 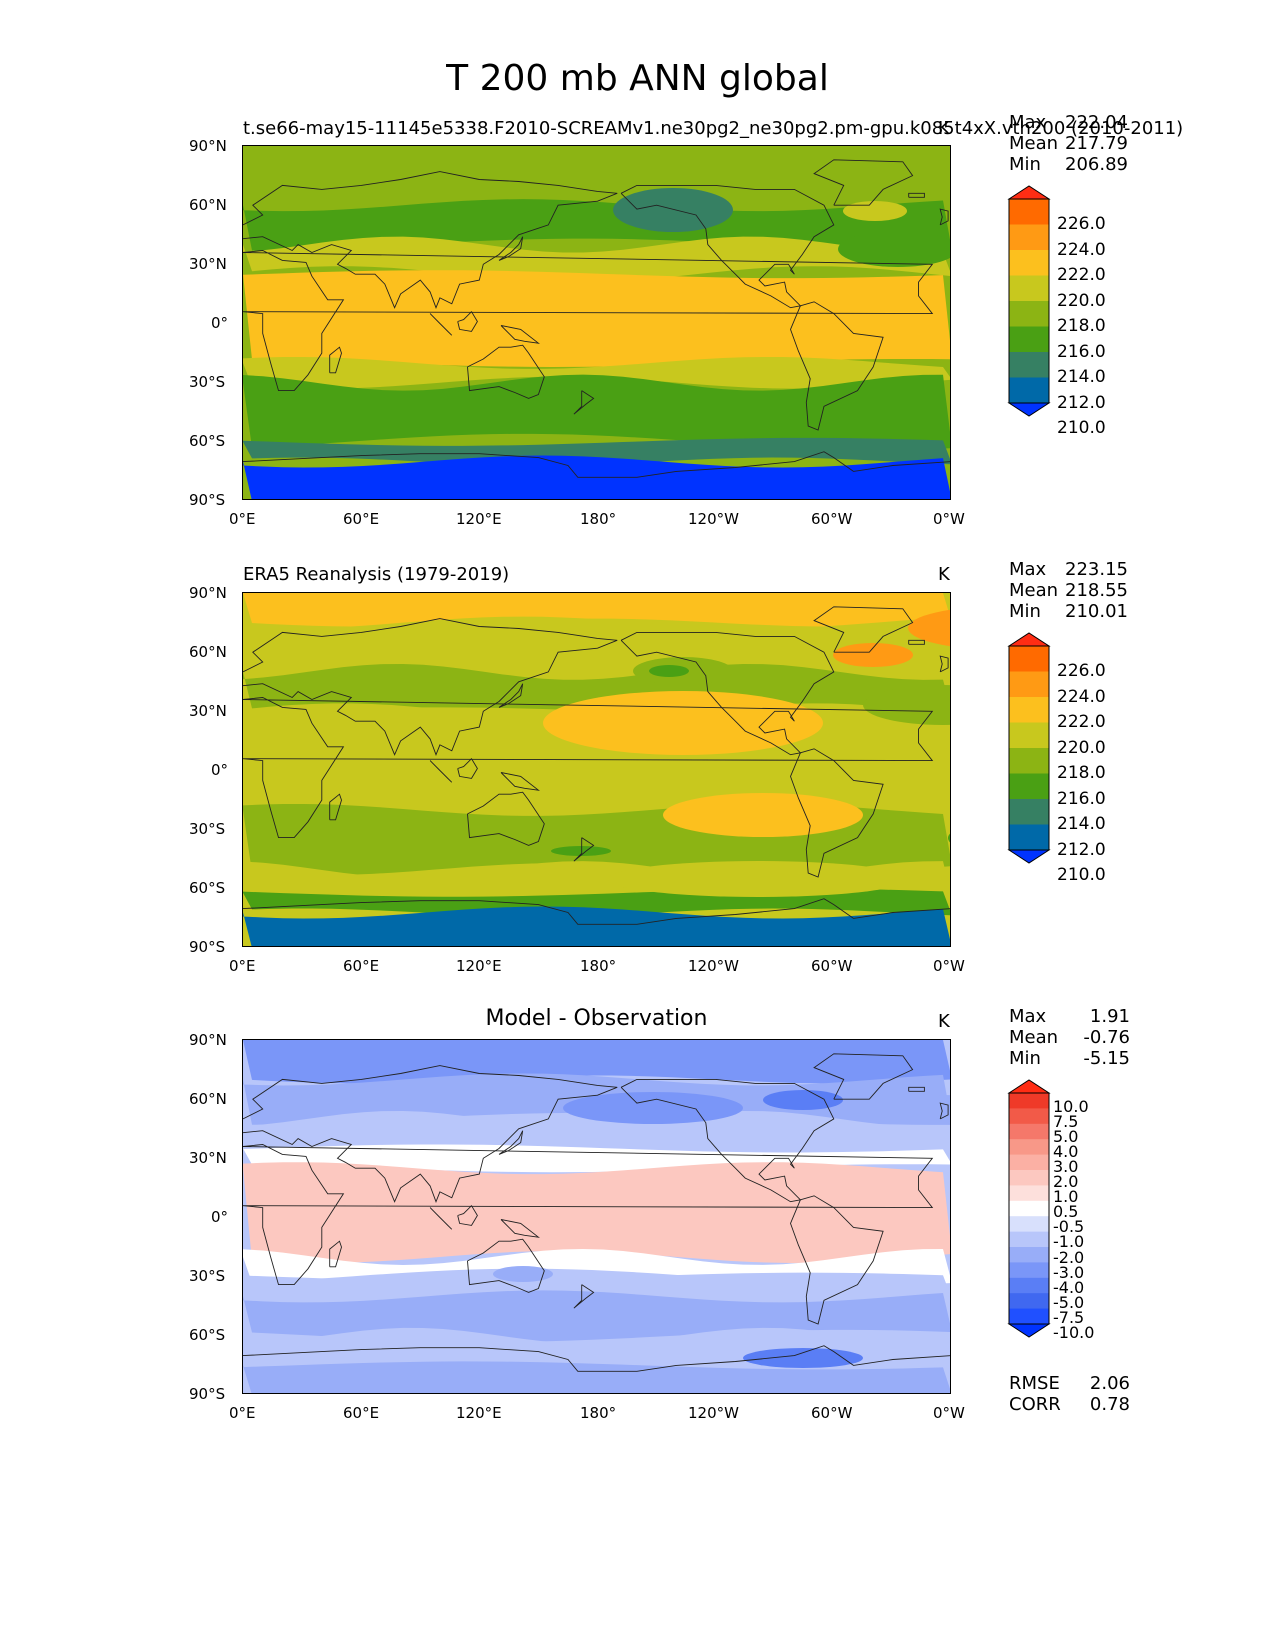 What do you see at coordinates (1081, 403) in the screenshot?
I see `p1-cb-label-212: 212.0` at bounding box center [1081, 403].